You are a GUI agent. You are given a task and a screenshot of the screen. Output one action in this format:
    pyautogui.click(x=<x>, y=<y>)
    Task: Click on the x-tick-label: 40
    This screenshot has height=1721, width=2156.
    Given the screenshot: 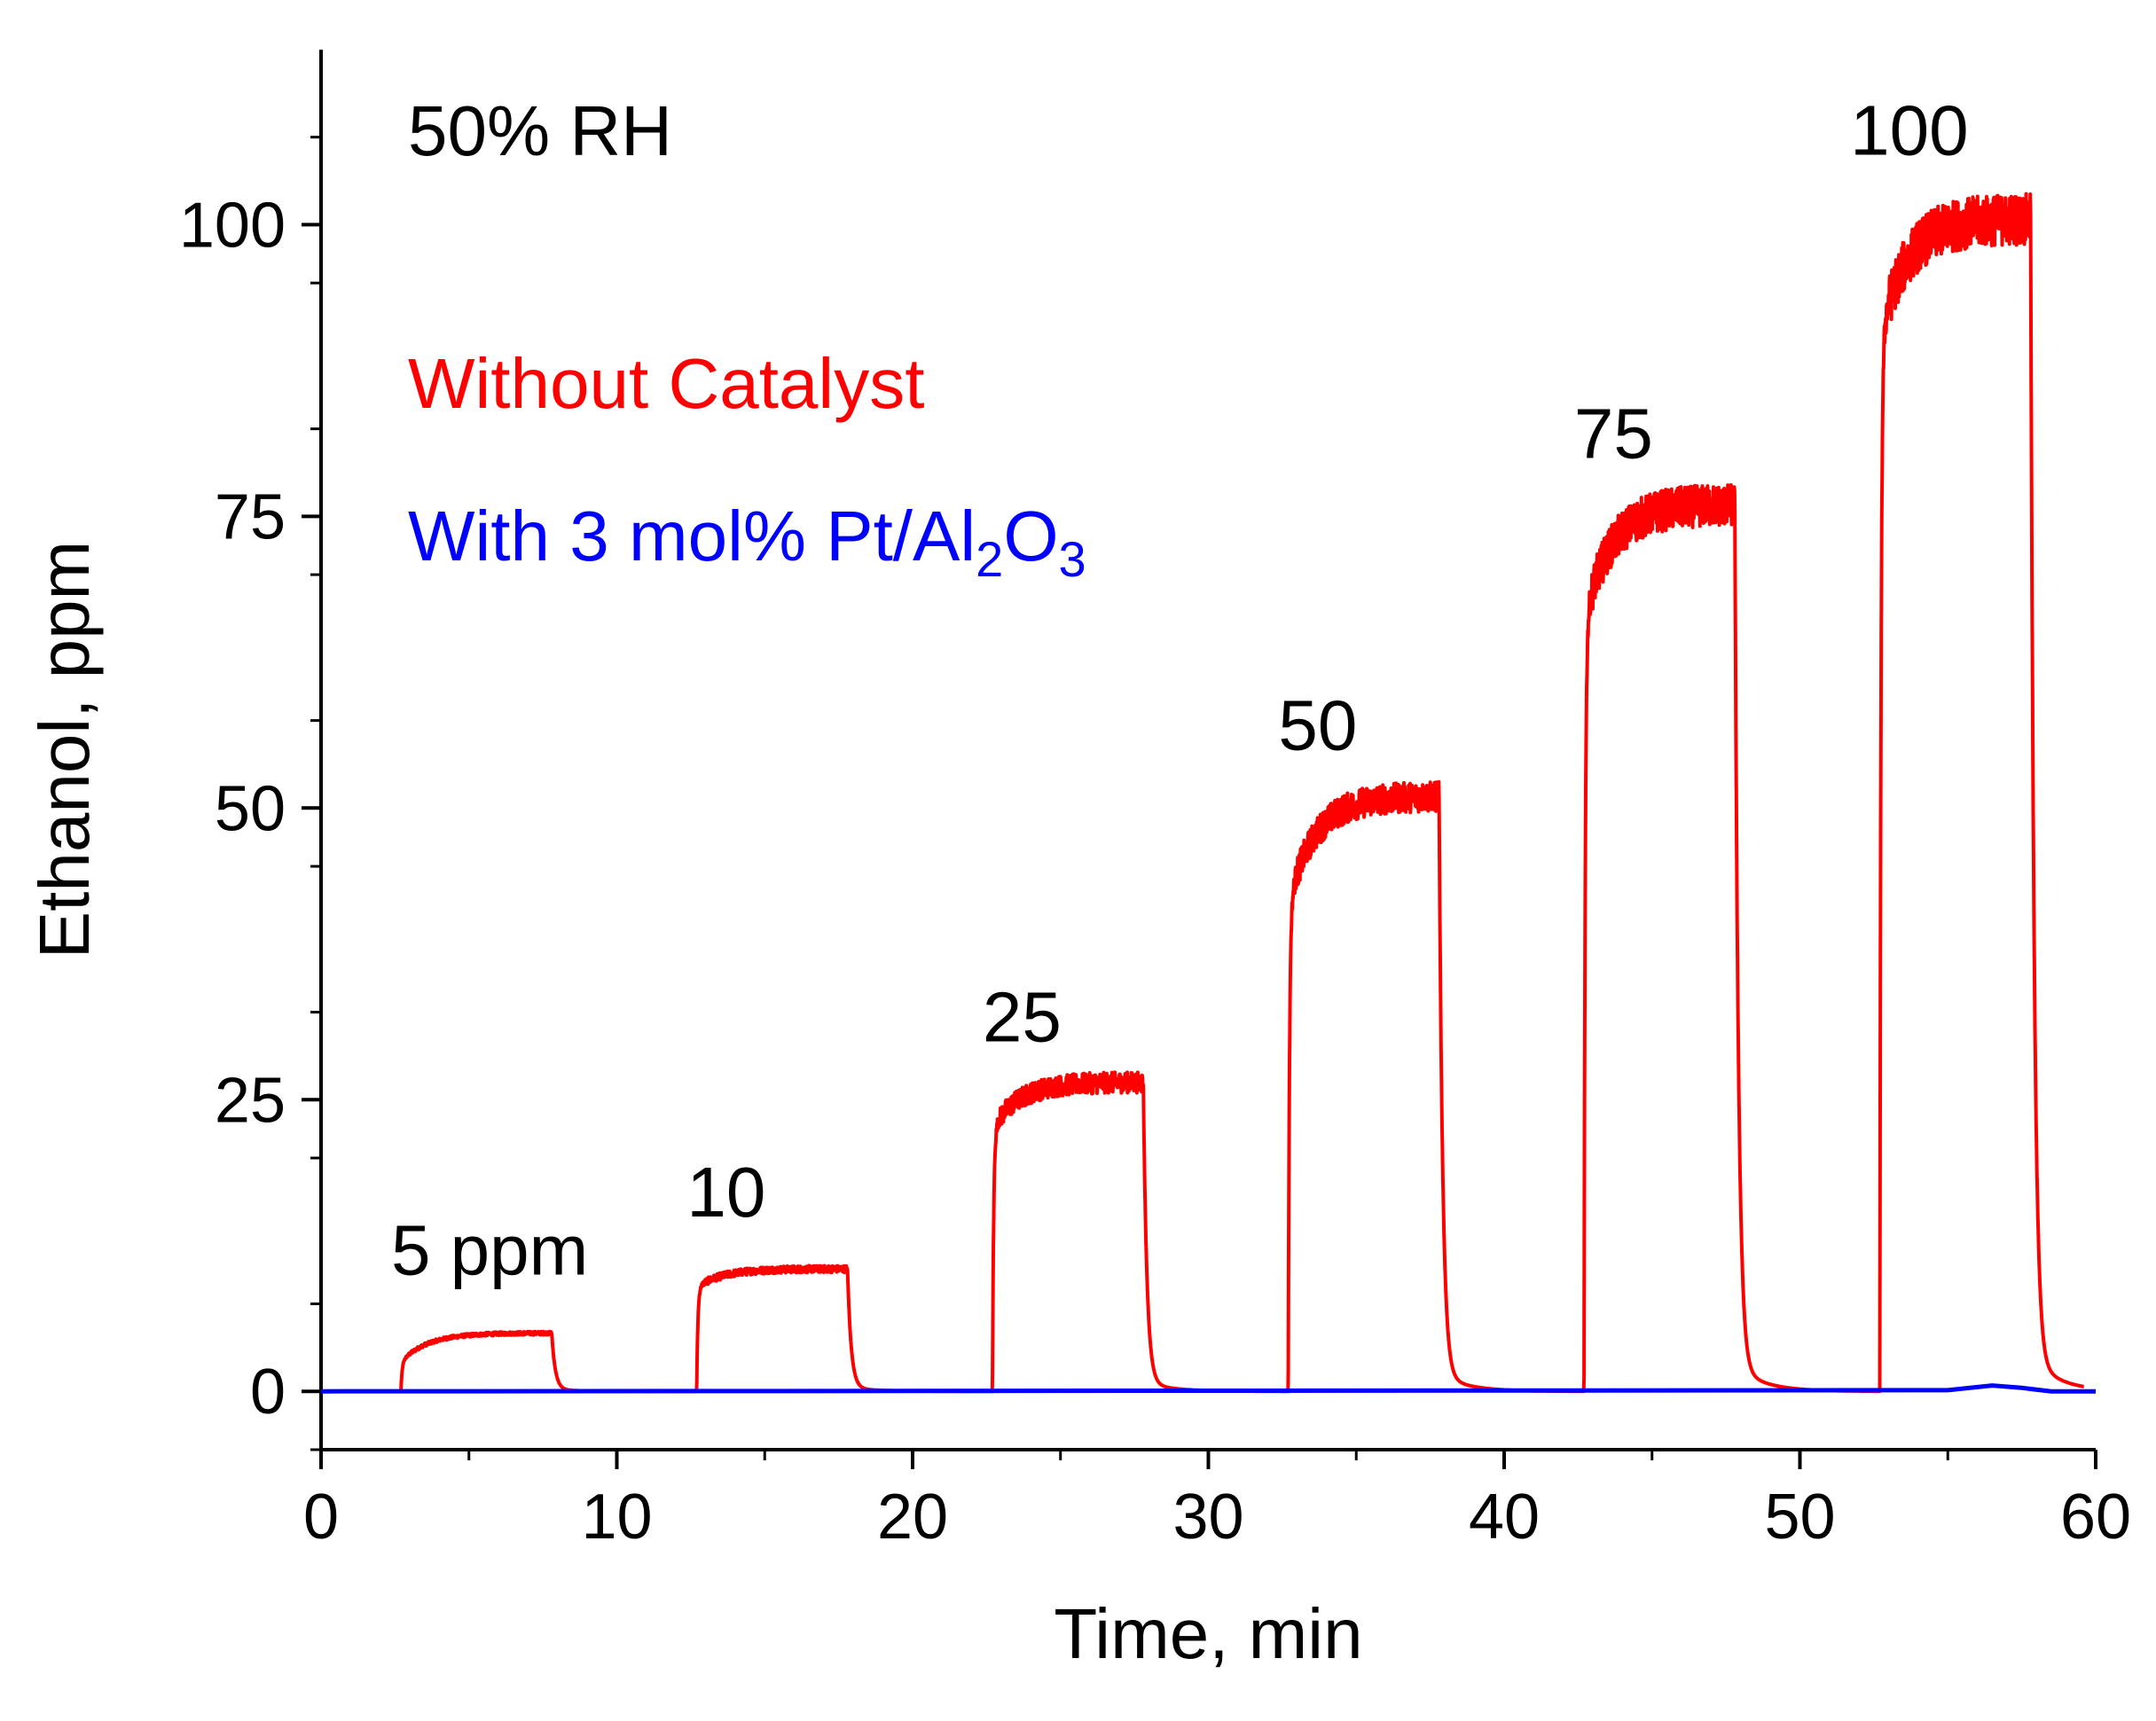 What is the action you would take?
    pyautogui.click(x=1504, y=1517)
    